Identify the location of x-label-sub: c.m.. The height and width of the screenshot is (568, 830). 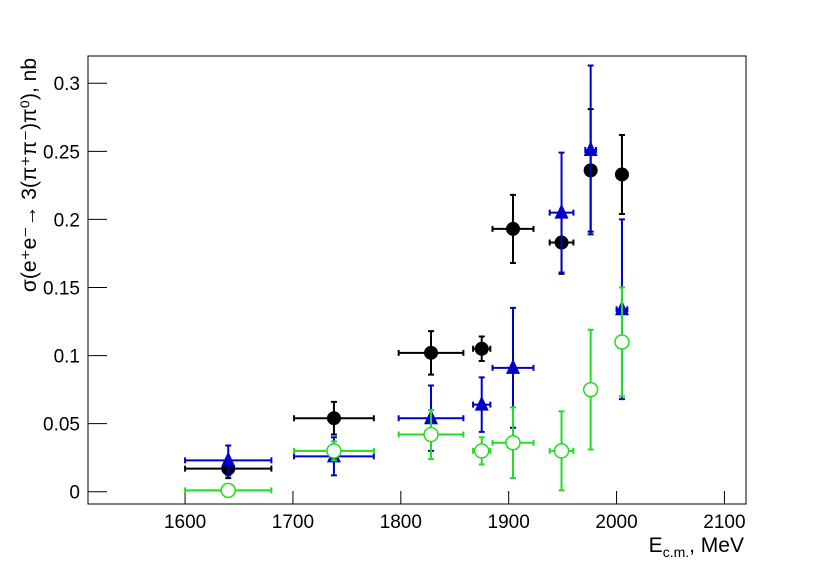
(676, 552).